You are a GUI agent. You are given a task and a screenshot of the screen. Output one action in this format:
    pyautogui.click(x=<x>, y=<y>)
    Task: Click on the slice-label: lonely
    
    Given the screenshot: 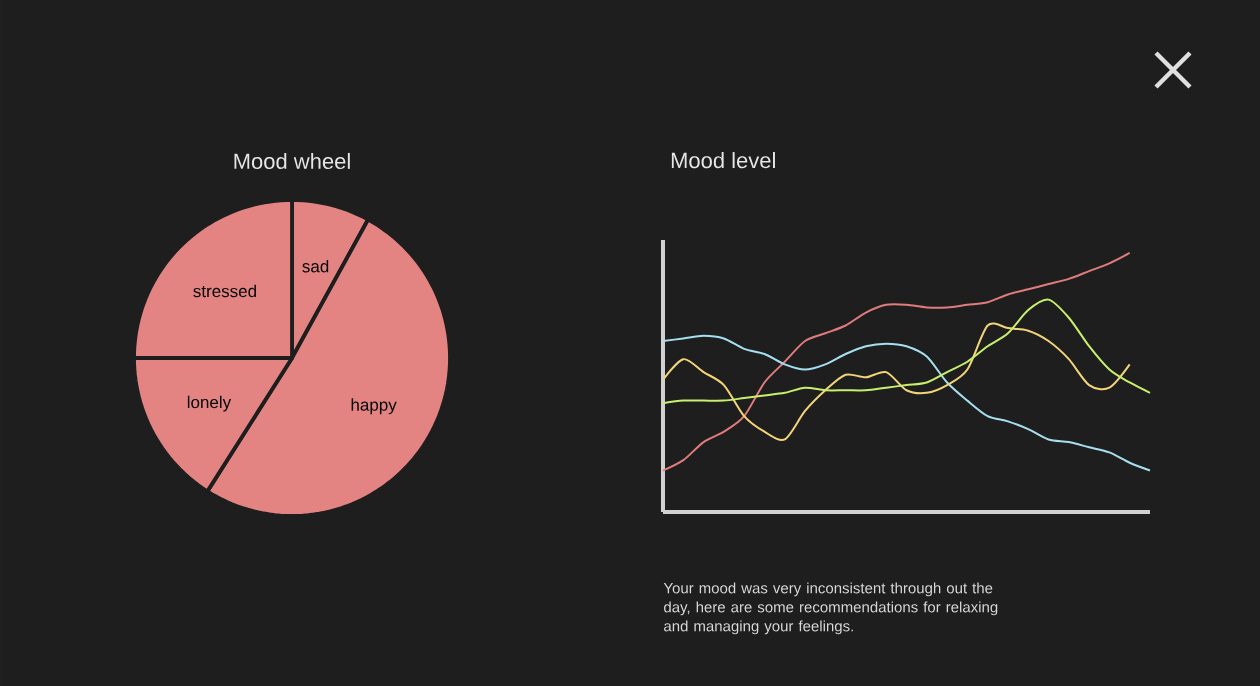 What is the action you would take?
    pyautogui.click(x=209, y=403)
    